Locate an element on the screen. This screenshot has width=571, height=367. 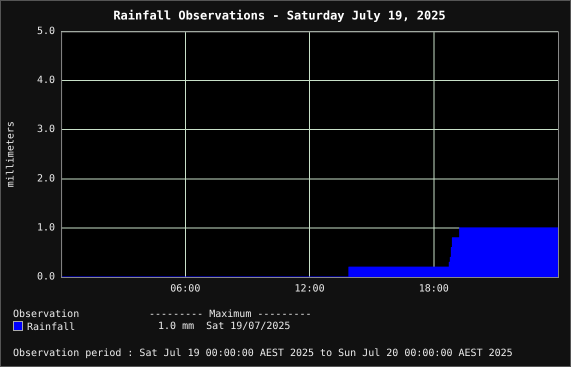
text: Observation is located at coordinates (46, 314).